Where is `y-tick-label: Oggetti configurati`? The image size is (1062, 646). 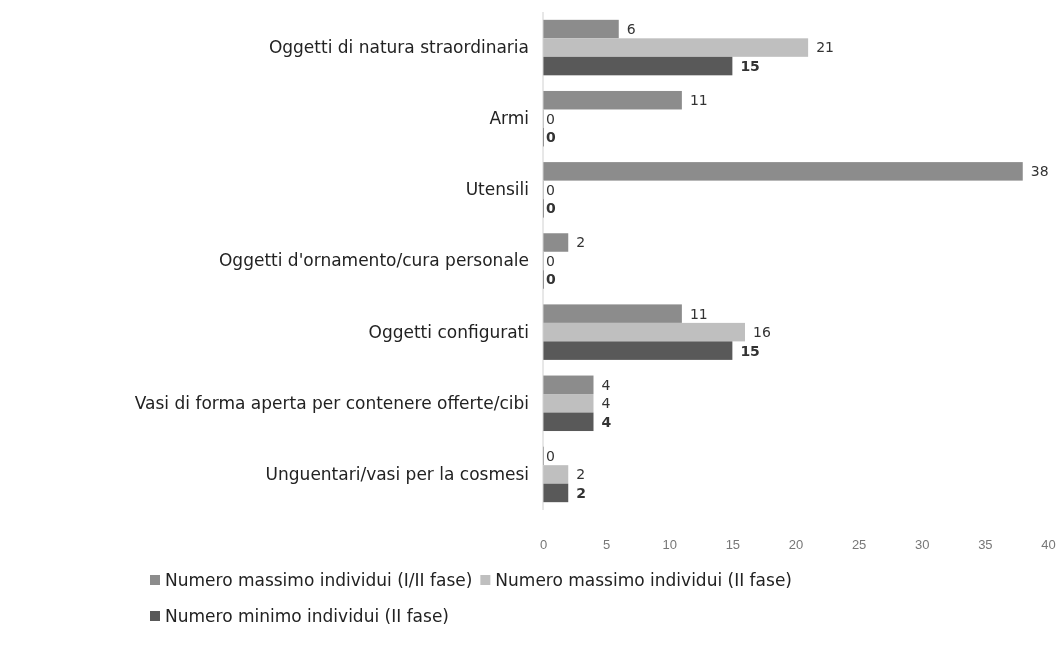 y-tick-label: Oggetti configurati is located at coordinates (448, 331).